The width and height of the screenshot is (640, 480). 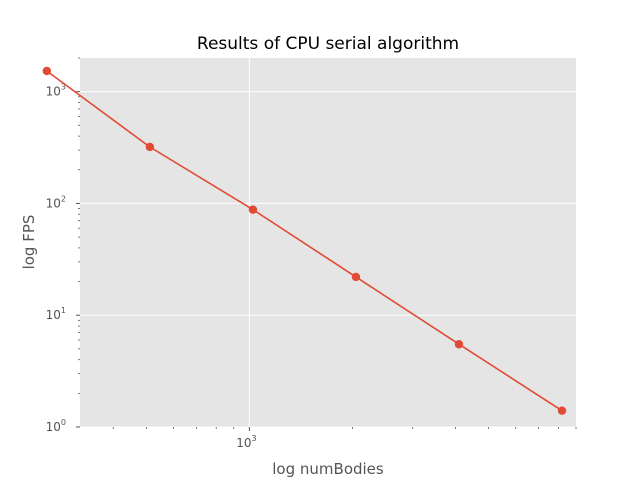 I want to click on y-axis-label: log FPS, so click(x=29, y=242).